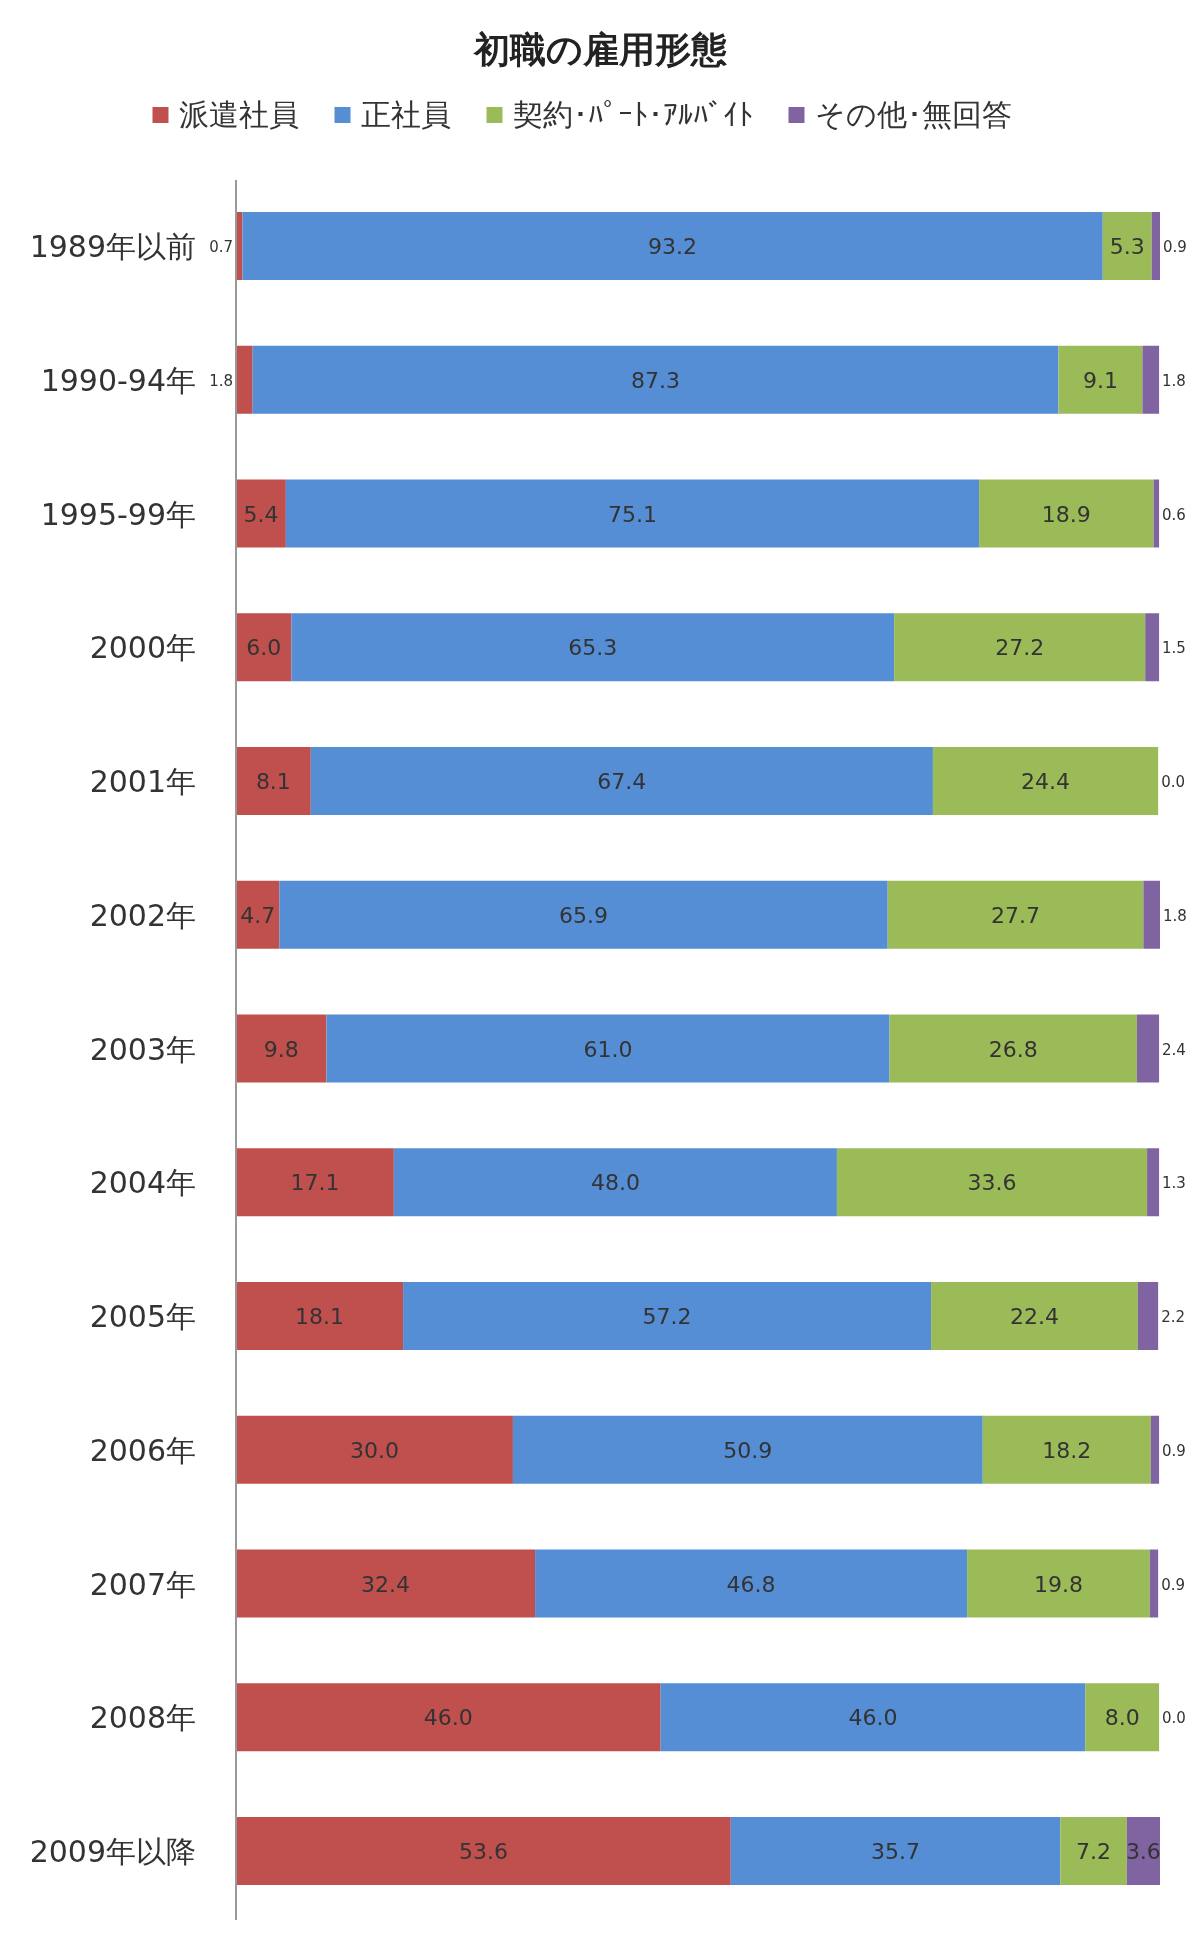  I want to click on y-tick-label: 1989年以前, so click(112, 246).